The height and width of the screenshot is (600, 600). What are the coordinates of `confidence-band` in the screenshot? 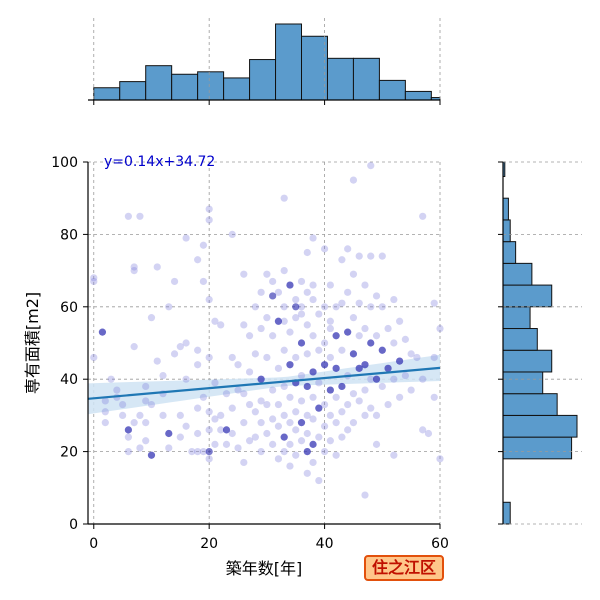 It's located at (264, 384).